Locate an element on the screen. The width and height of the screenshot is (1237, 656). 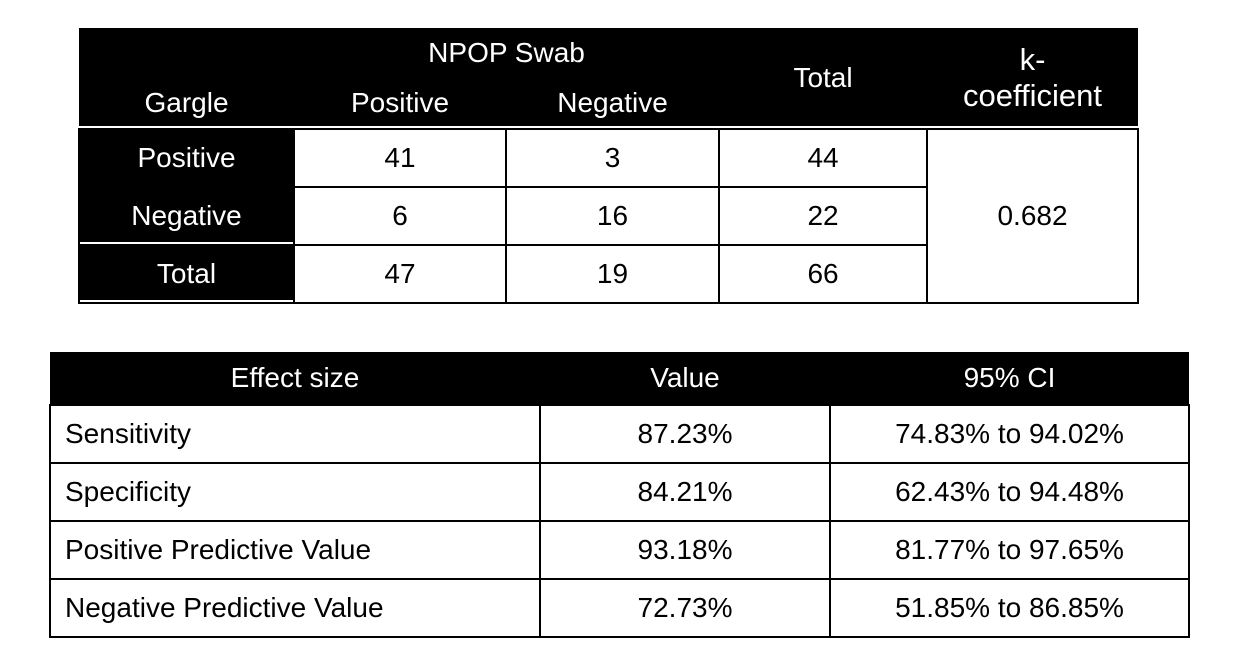
col-header-total: Total is located at coordinates (823, 78).